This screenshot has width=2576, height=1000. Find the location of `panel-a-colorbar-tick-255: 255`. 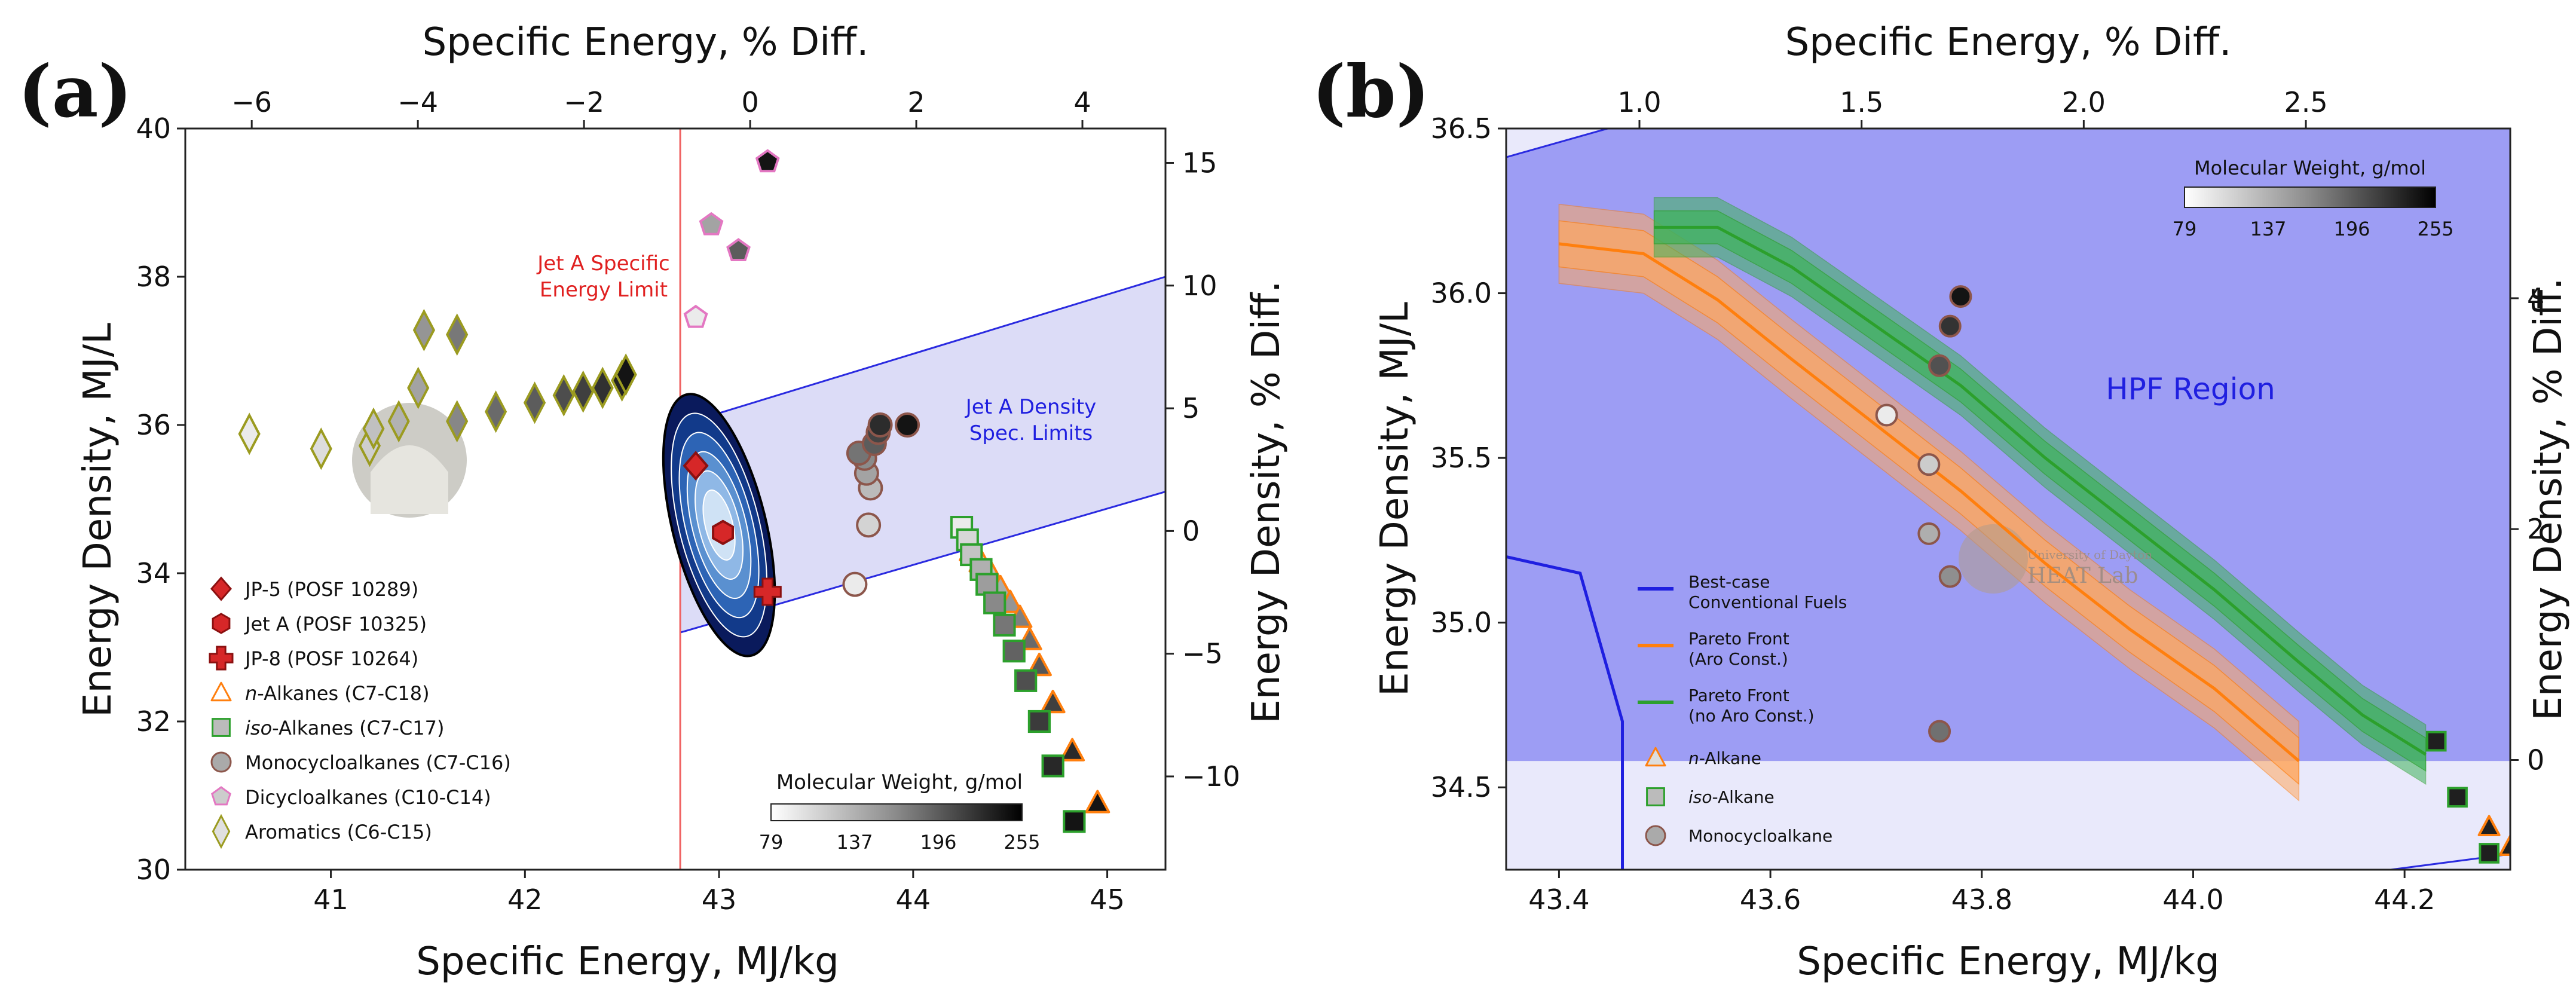

panel-a-colorbar-tick-255: 255 is located at coordinates (1022, 843).